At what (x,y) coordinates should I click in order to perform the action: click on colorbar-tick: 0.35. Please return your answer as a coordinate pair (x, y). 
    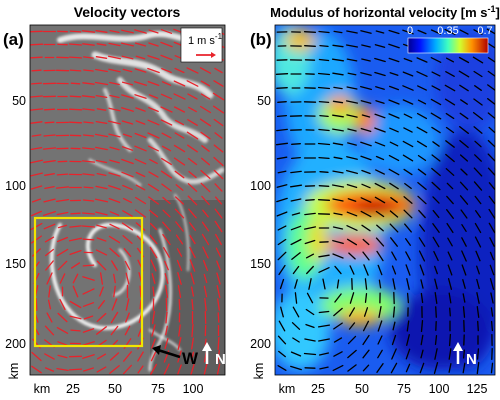
    Looking at the image, I should click on (447, 31).